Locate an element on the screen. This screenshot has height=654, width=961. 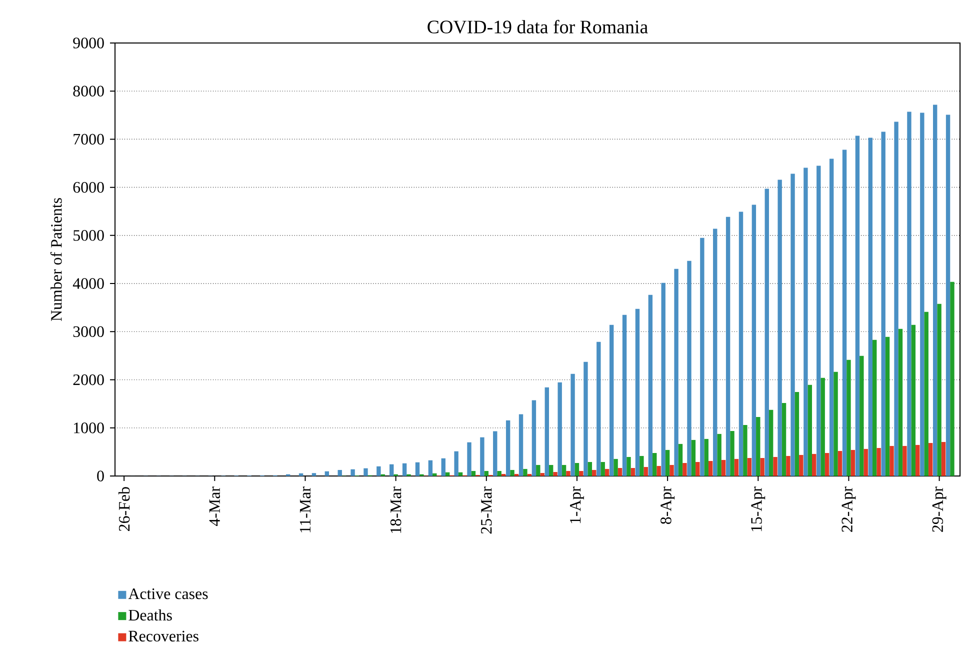
y-axis-title: Number of Patients is located at coordinates (56, 260).